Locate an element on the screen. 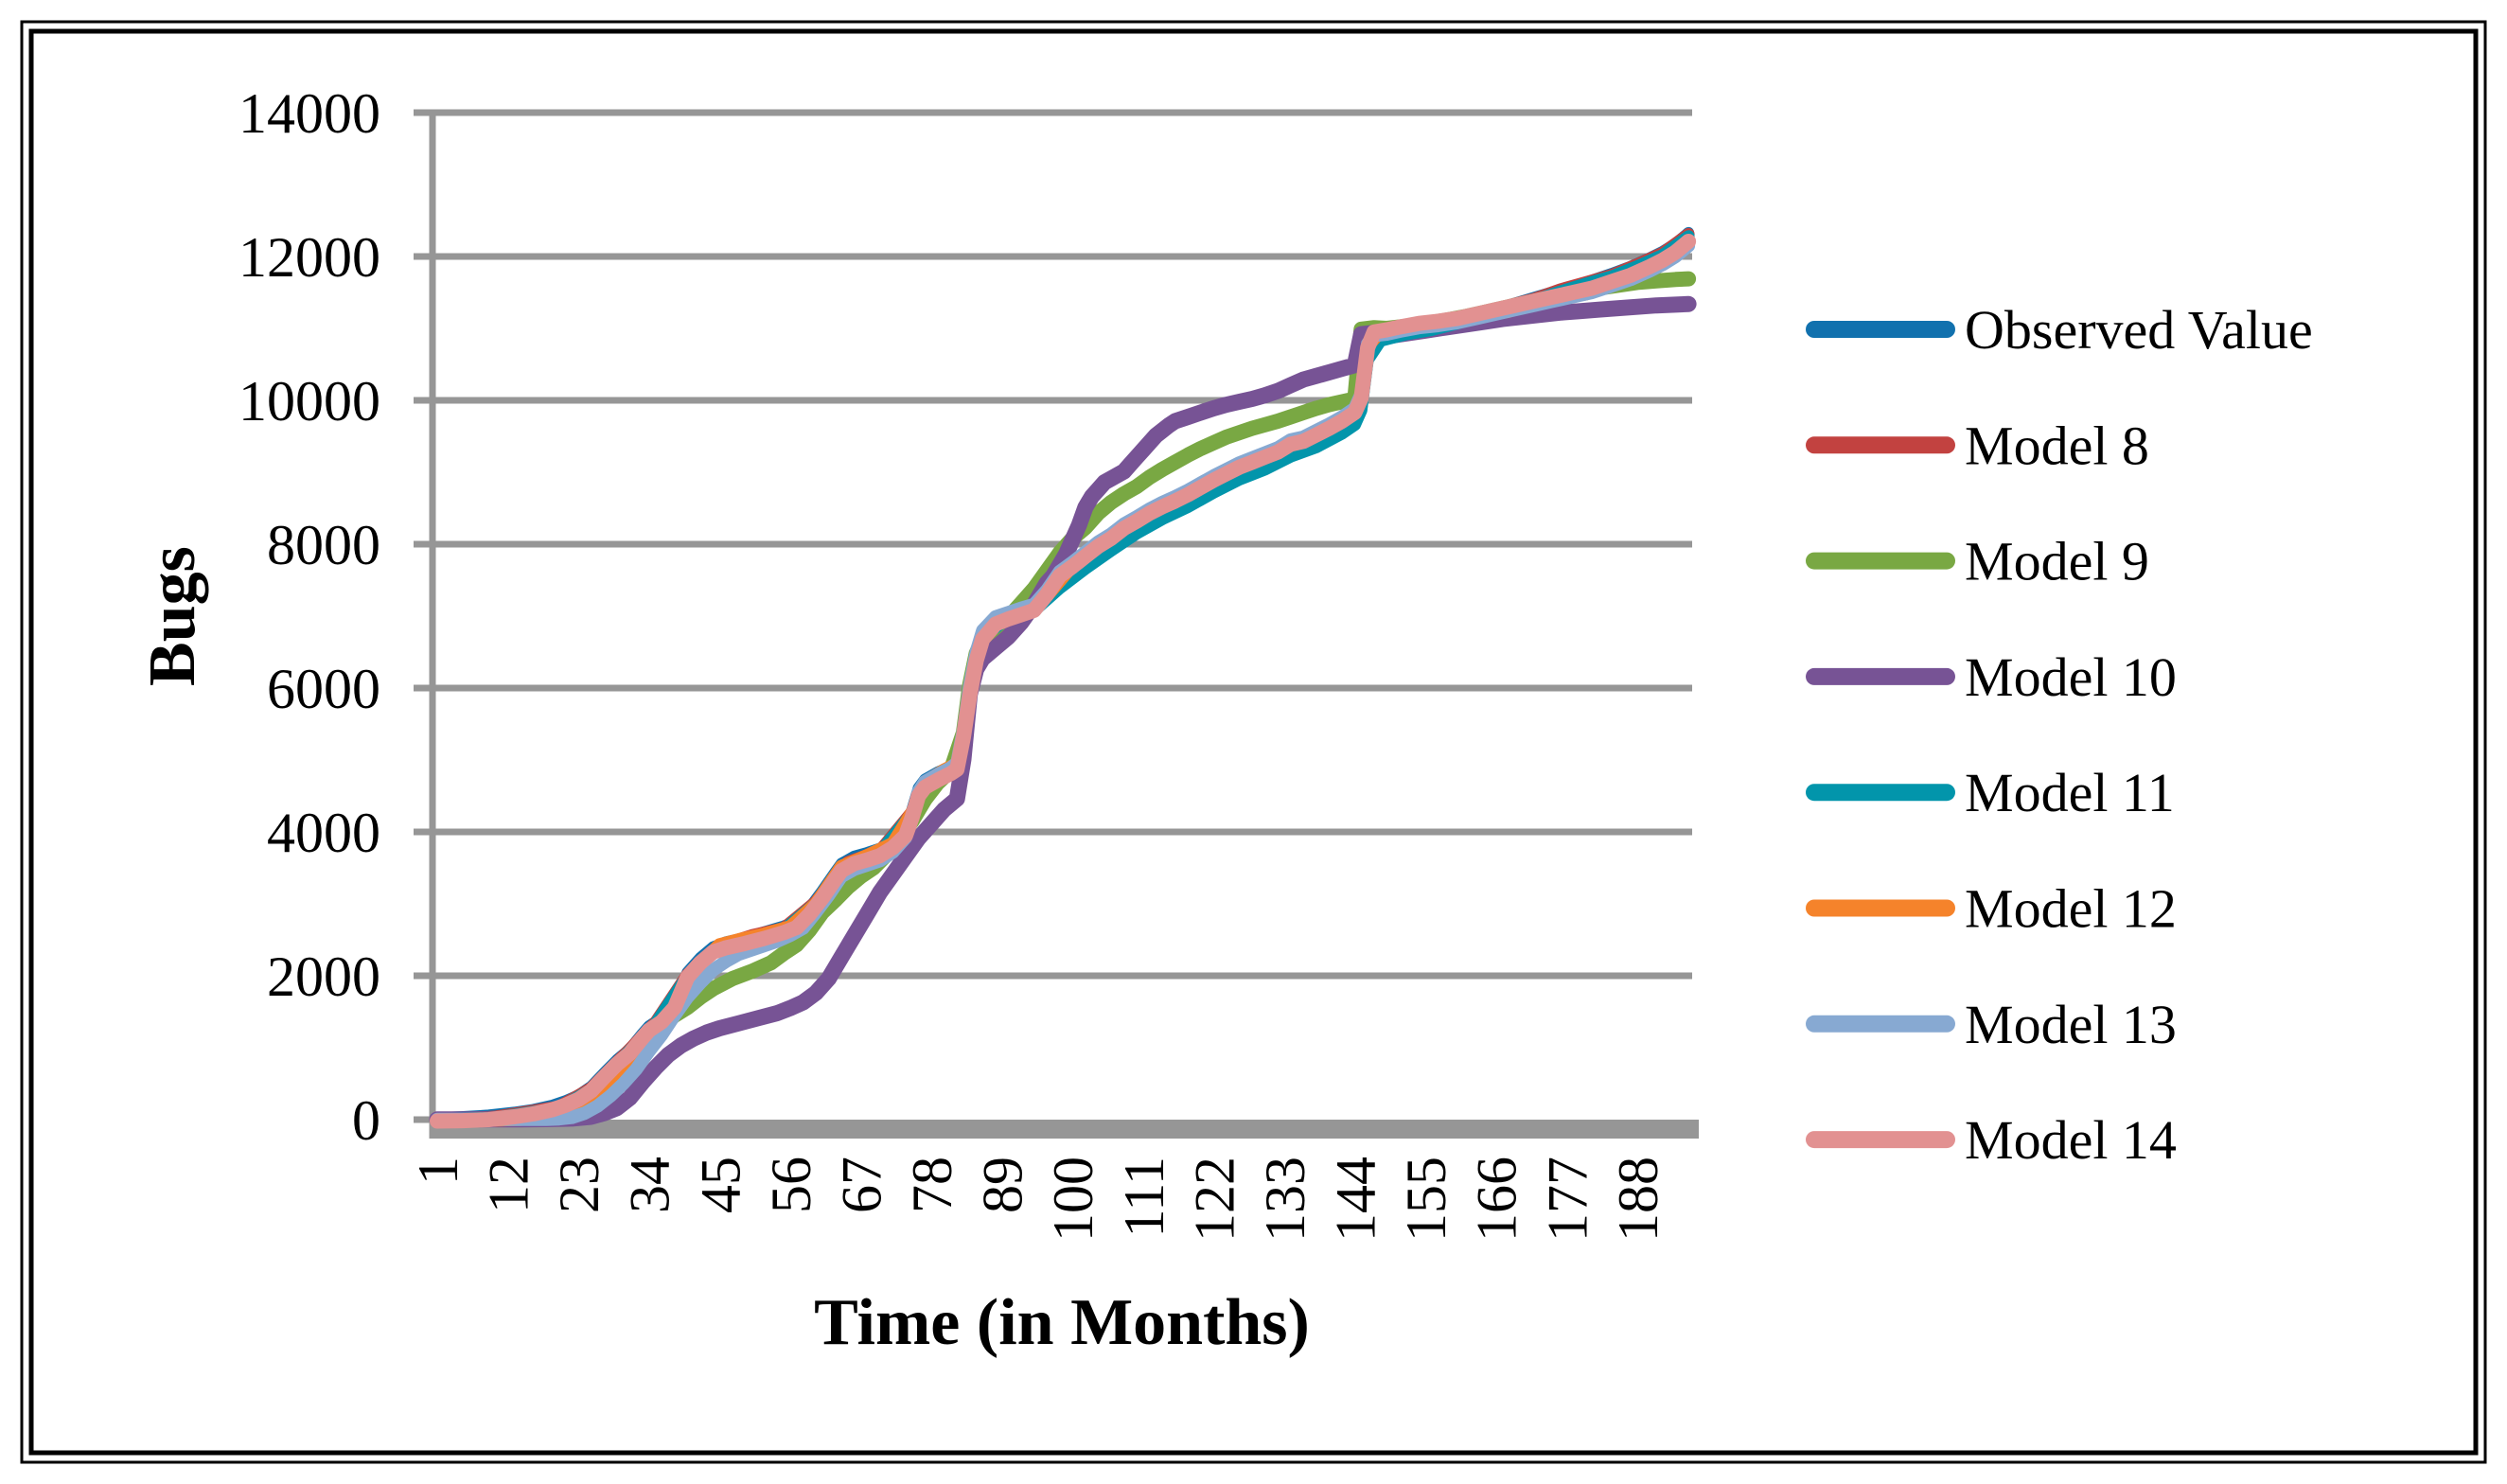  x-tick-label: 133 is located at coordinates (1285, 1199).